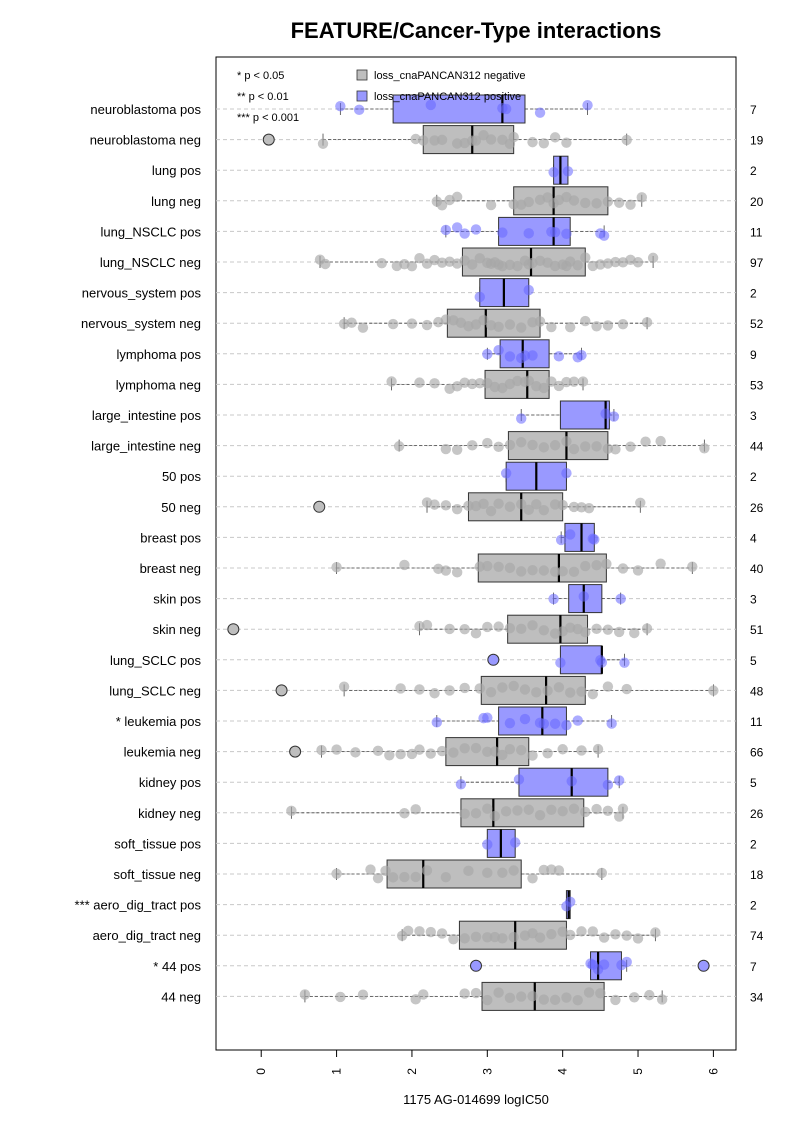 This screenshot has width=793, height=1127. What do you see at coordinates (454, 874) in the screenshot?
I see `box` at bounding box center [454, 874].